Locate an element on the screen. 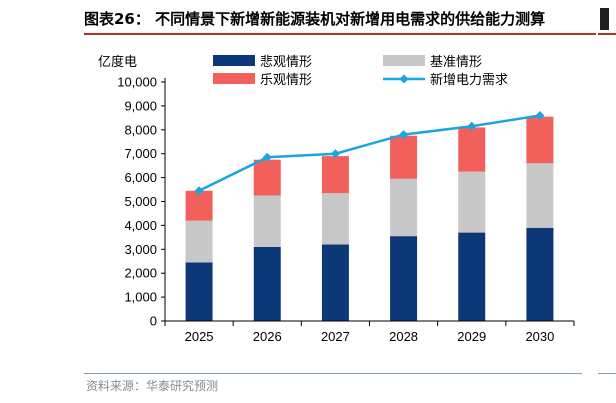 This screenshot has width=616, height=403. y-tick-label: 4,000 is located at coordinates (140, 225).